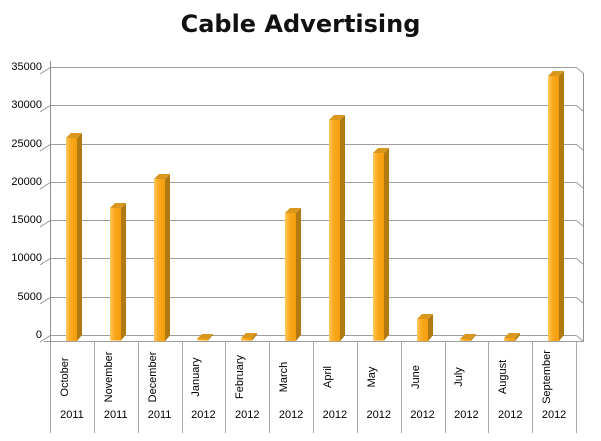 The width and height of the screenshot is (601, 441). Describe the element at coordinates (29, 296) in the screenshot. I see `y-axis-label: 5000` at that location.